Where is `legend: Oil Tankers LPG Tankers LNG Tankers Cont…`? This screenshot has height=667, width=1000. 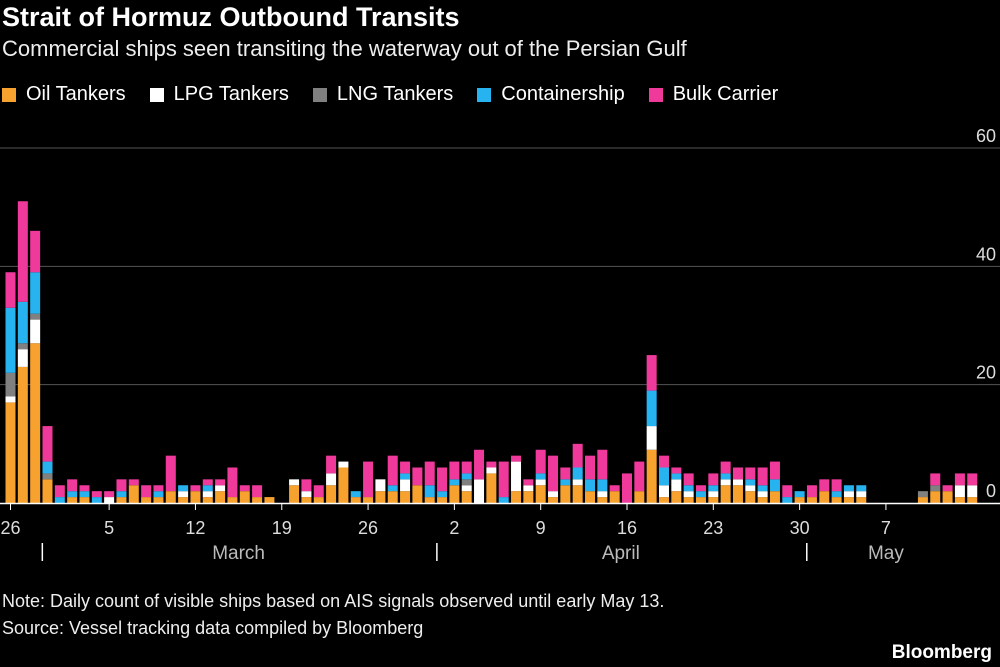
legend: Oil Tankers LPG Tankers LNG Tankers Cont… is located at coordinates (402, 94).